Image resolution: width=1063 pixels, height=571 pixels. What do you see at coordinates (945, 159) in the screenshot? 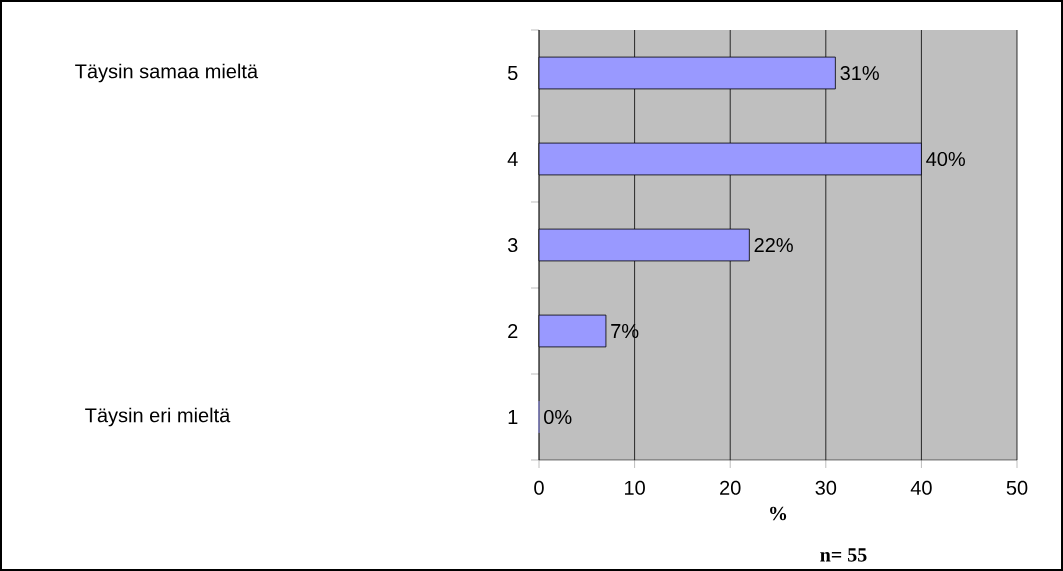
I see `data-label: 40%` at bounding box center [945, 159].